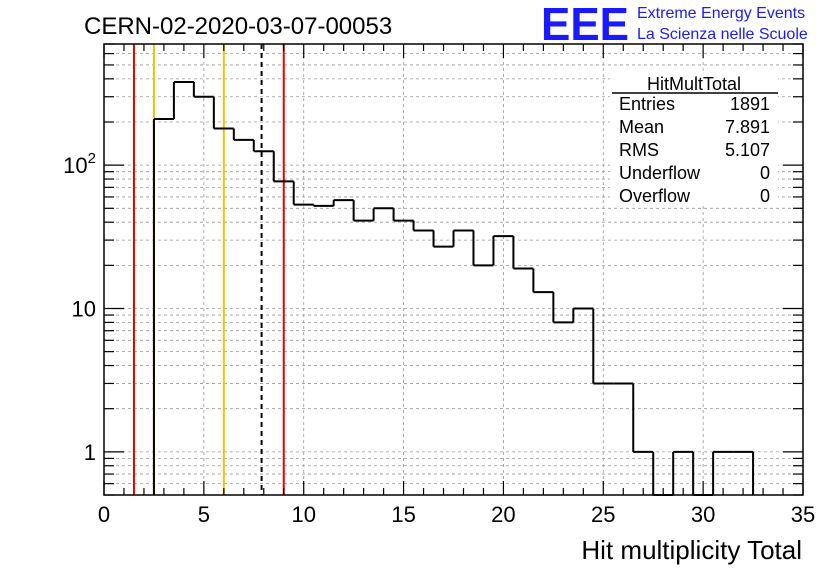  What do you see at coordinates (747, 150) in the screenshot?
I see `stats-row-value: 5.107` at bounding box center [747, 150].